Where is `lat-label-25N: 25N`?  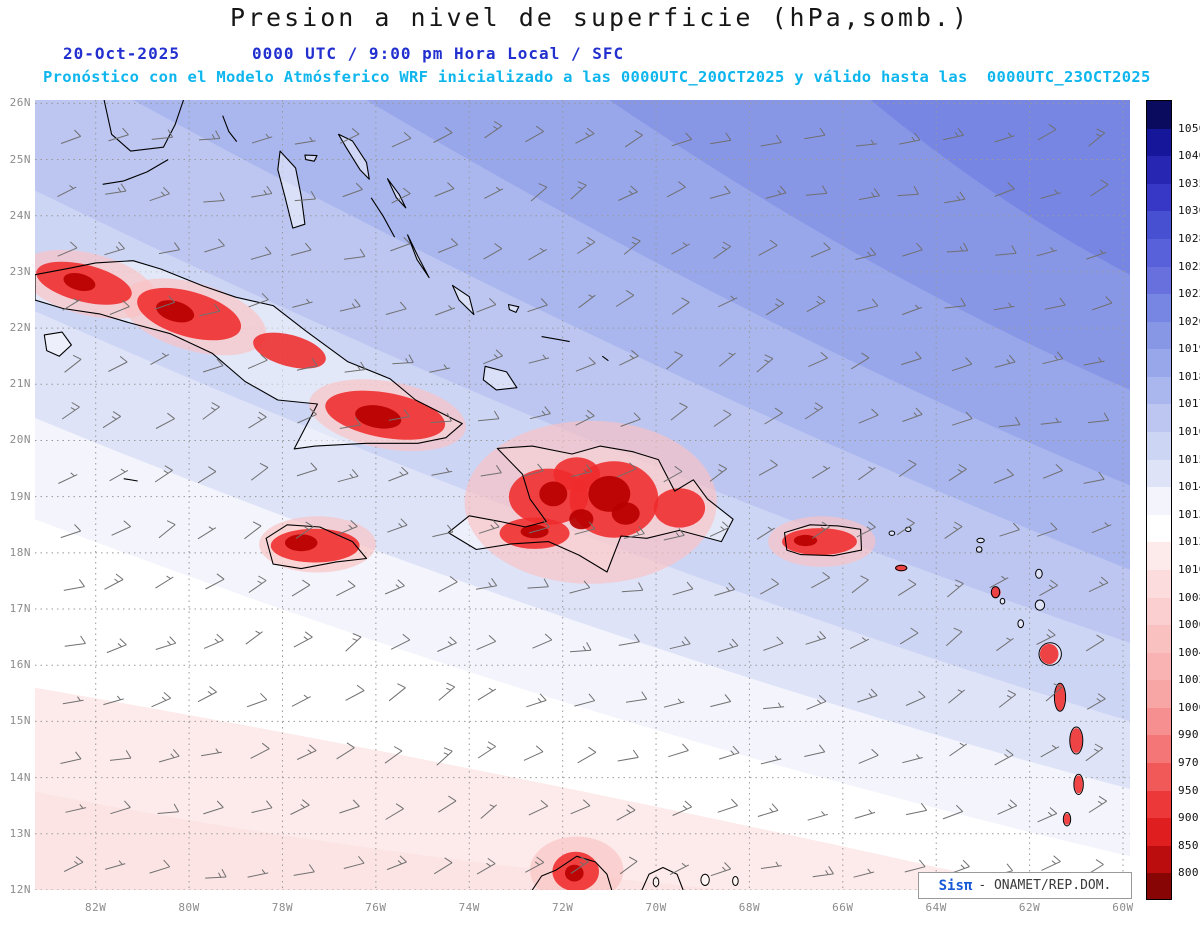
lat-label-25N: 25N is located at coordinates (20, 159).